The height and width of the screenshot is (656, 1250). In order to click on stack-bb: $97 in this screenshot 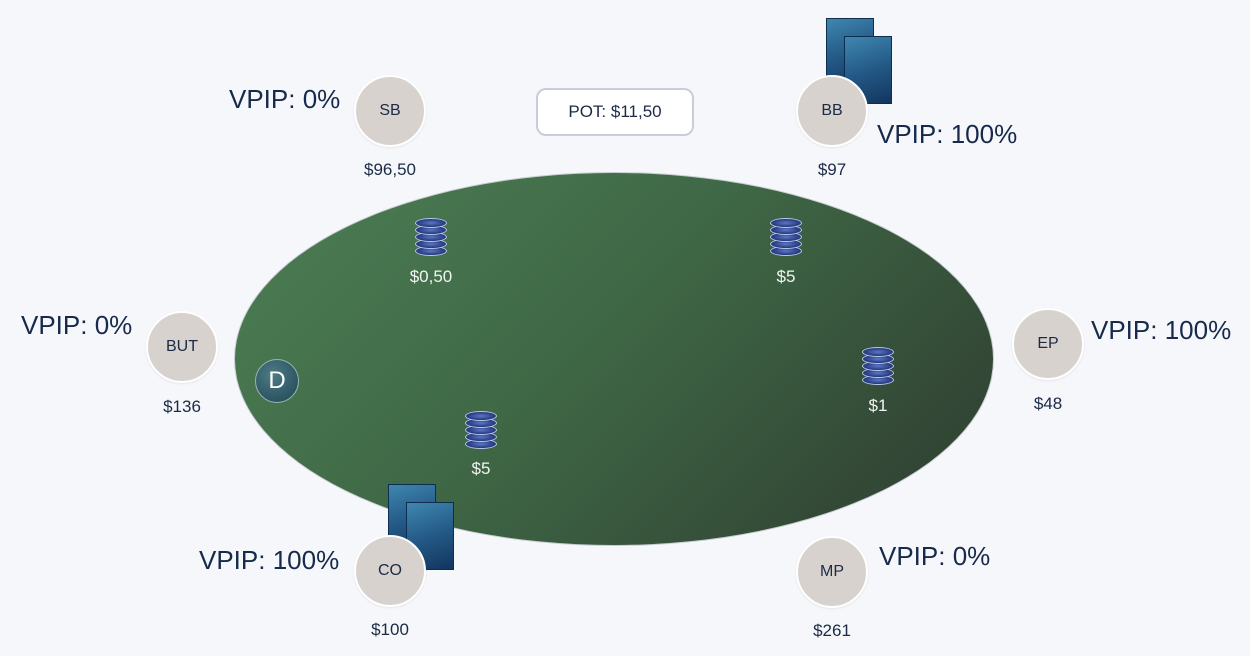, I will do `click(832, 169)`.